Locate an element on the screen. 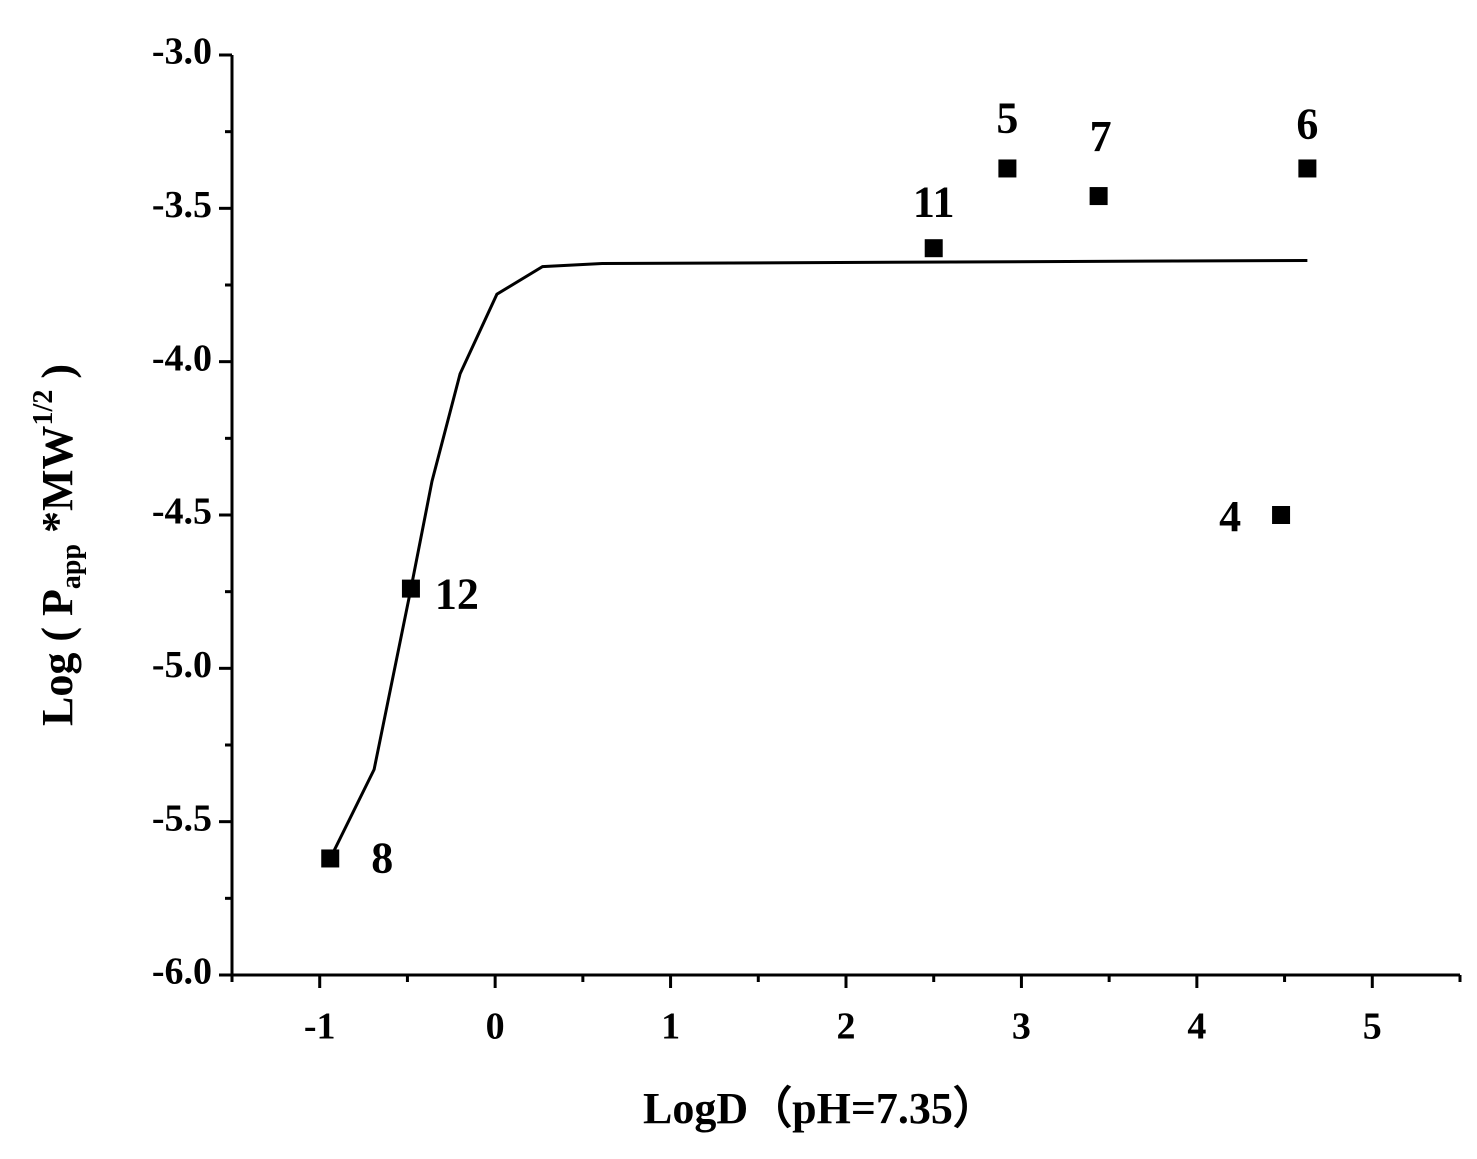  point-label: 11 is located at coordinates (934, 201).